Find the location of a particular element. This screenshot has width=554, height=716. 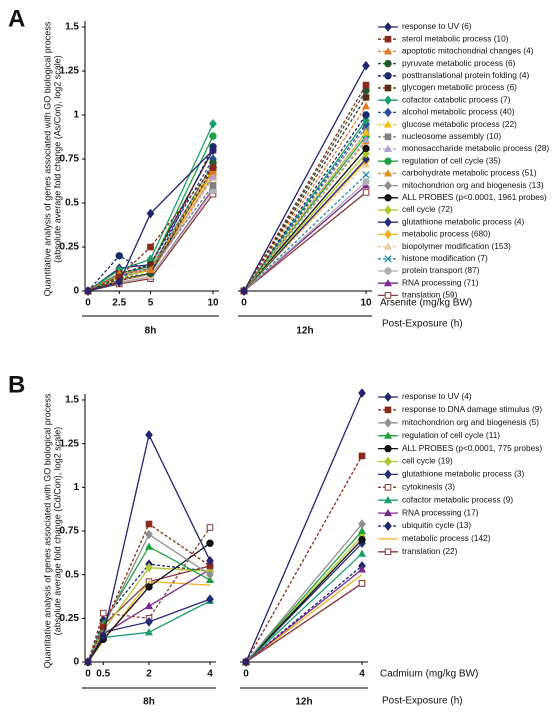

legend-label: cofactor catabolic process (7) is located at coordinates (456, 99).